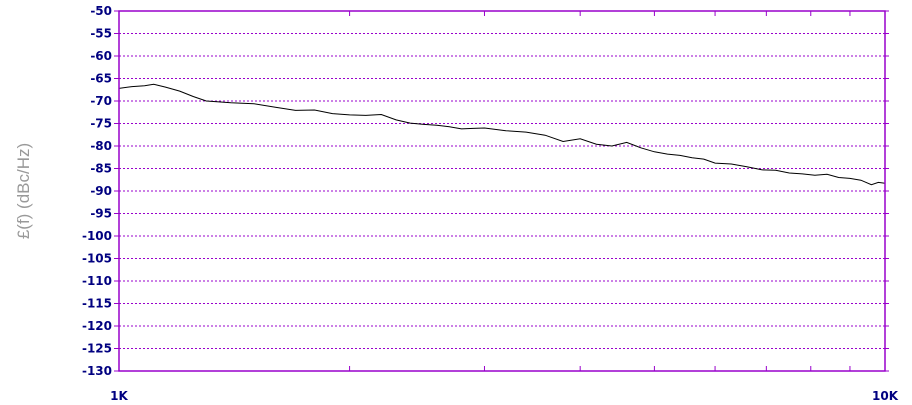 This screenshot has width=912, height=405. Describe the element at coordinates (101, 214) in the screenshot. I see `y-tick-label: -95` at that location.